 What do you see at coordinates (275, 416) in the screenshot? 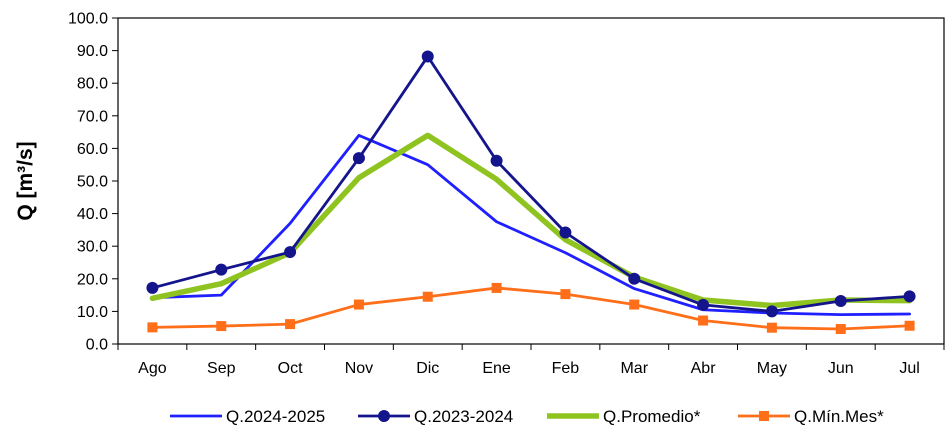
I see `legend-label: Q.2024-2025` at bounding box center [275, 416].